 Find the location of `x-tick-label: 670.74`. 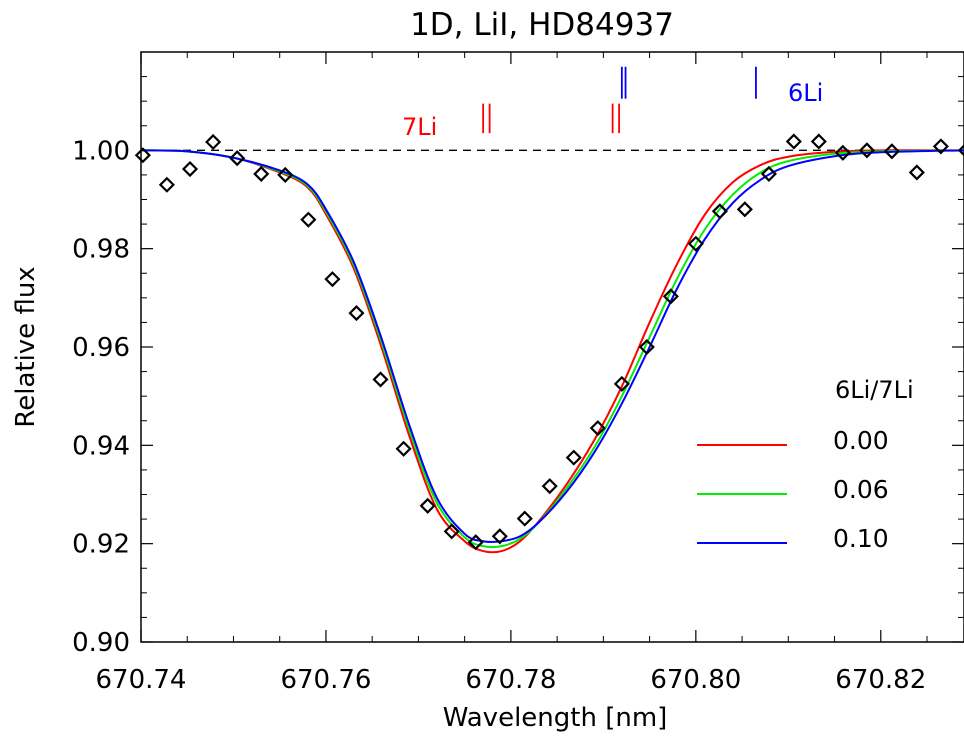

x-tick-label: 670.74 is located at coordinates (141, 680).